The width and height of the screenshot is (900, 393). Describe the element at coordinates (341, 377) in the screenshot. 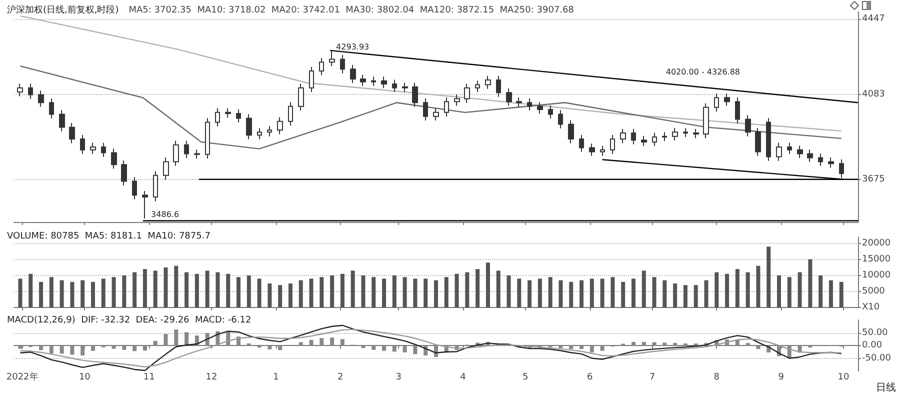

I see `x-tick-label: 2` at that location.